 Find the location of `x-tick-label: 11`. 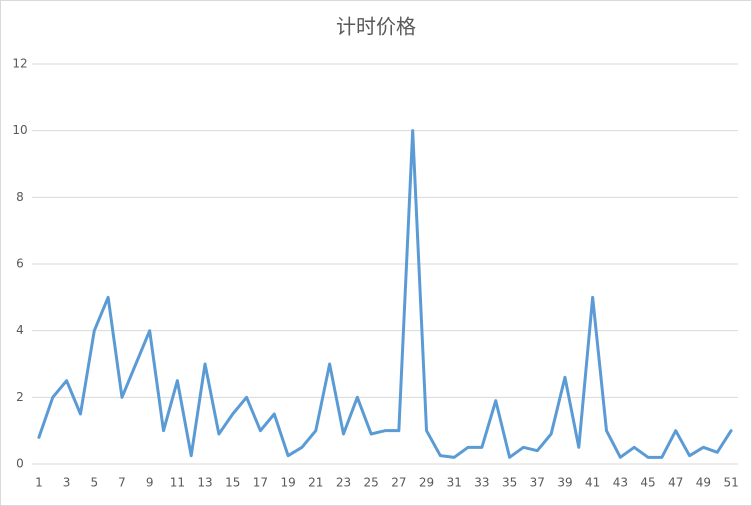

x-tick-label: 11 is located at coordinates (177, 483).